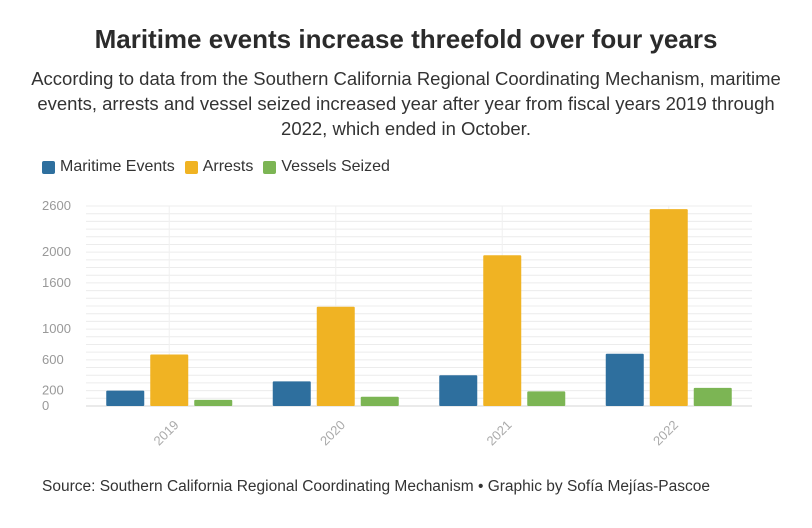  I want to click on legend-label-arrests: Arrests, so click(228, 166).